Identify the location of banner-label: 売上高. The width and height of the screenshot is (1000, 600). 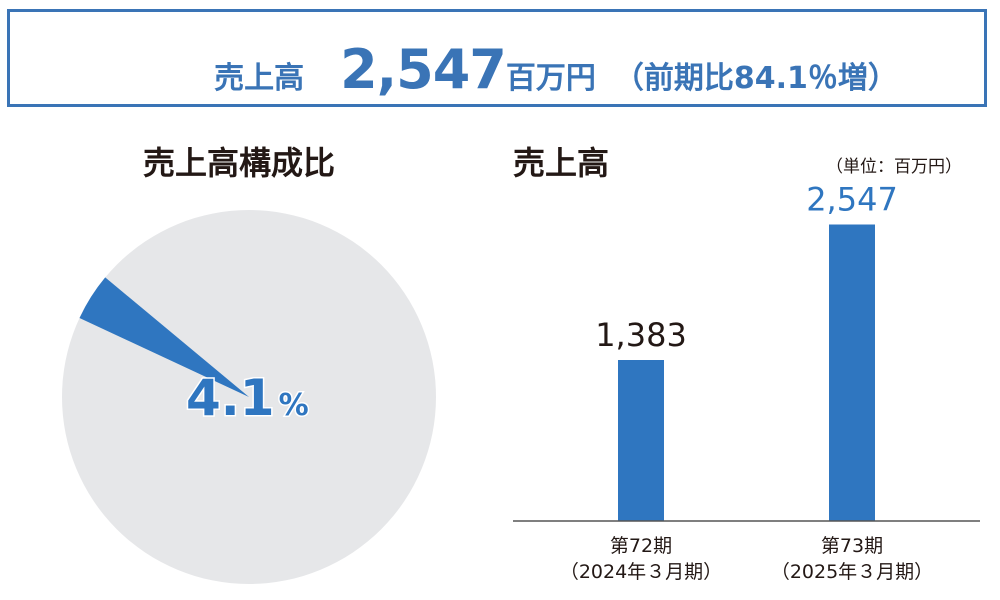
(259, 78).